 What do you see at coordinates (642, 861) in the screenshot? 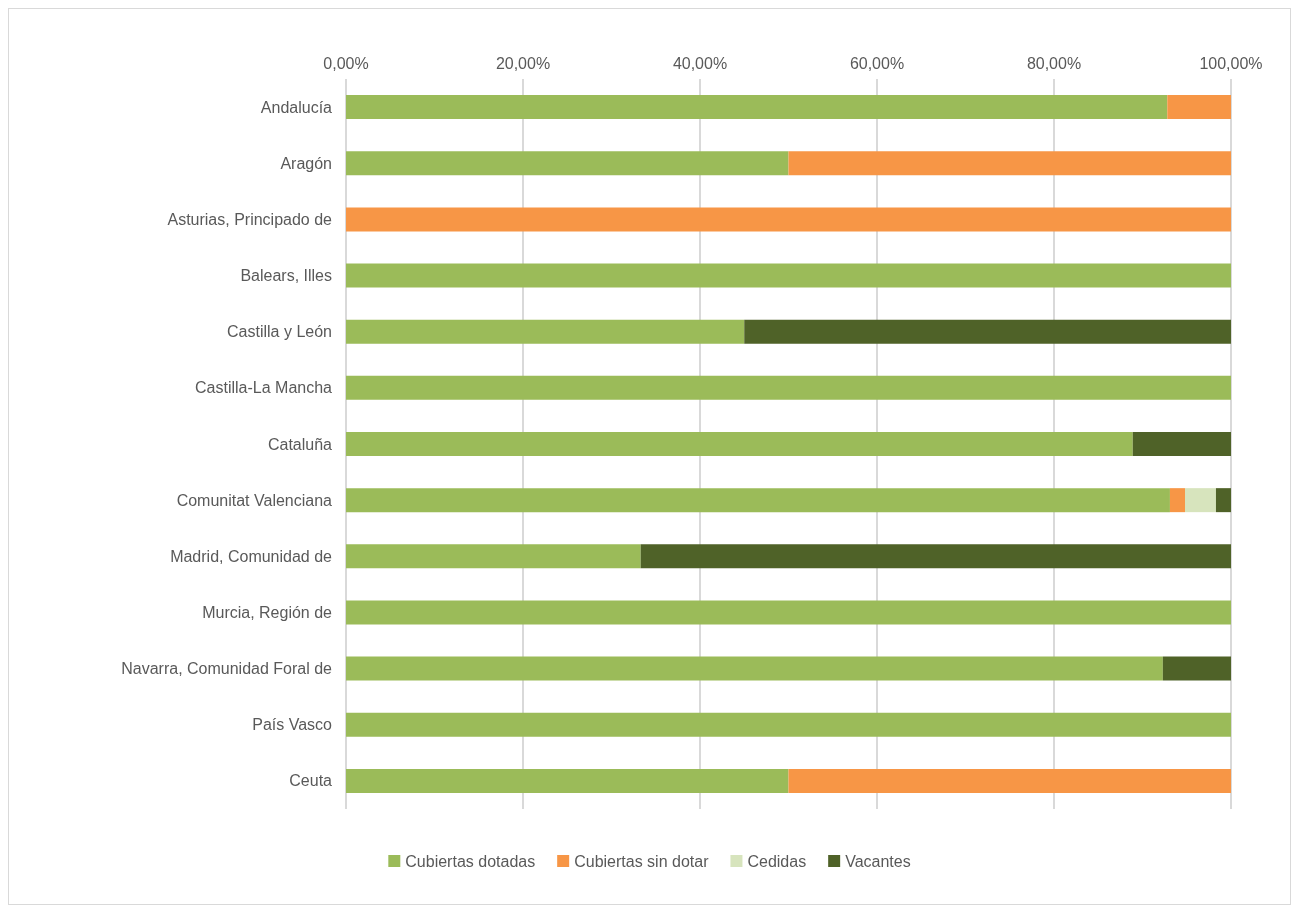
I see `legend-label: Cubiertas sin dotar` at bounding box center [642, 861].